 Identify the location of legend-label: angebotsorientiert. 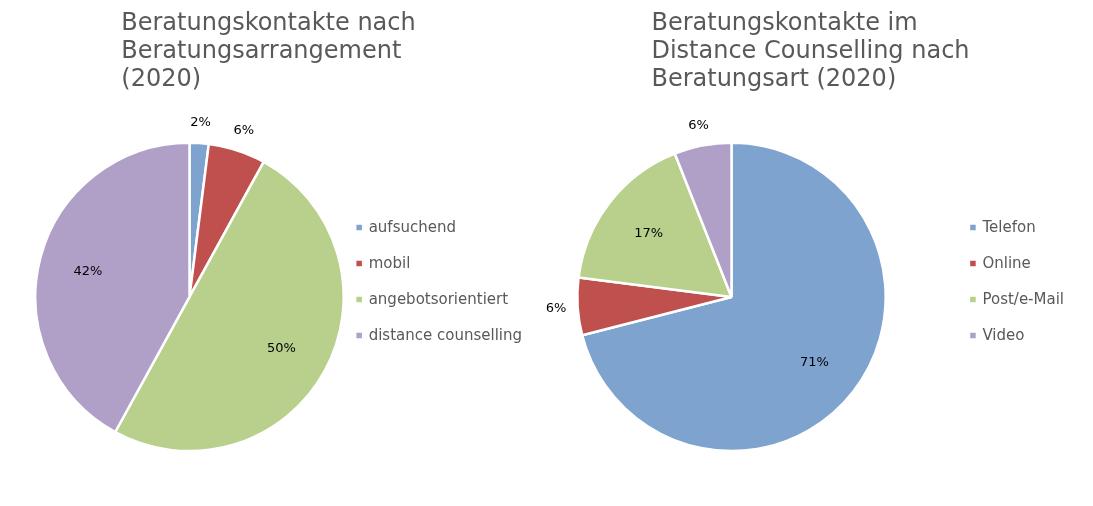
(438, 299).